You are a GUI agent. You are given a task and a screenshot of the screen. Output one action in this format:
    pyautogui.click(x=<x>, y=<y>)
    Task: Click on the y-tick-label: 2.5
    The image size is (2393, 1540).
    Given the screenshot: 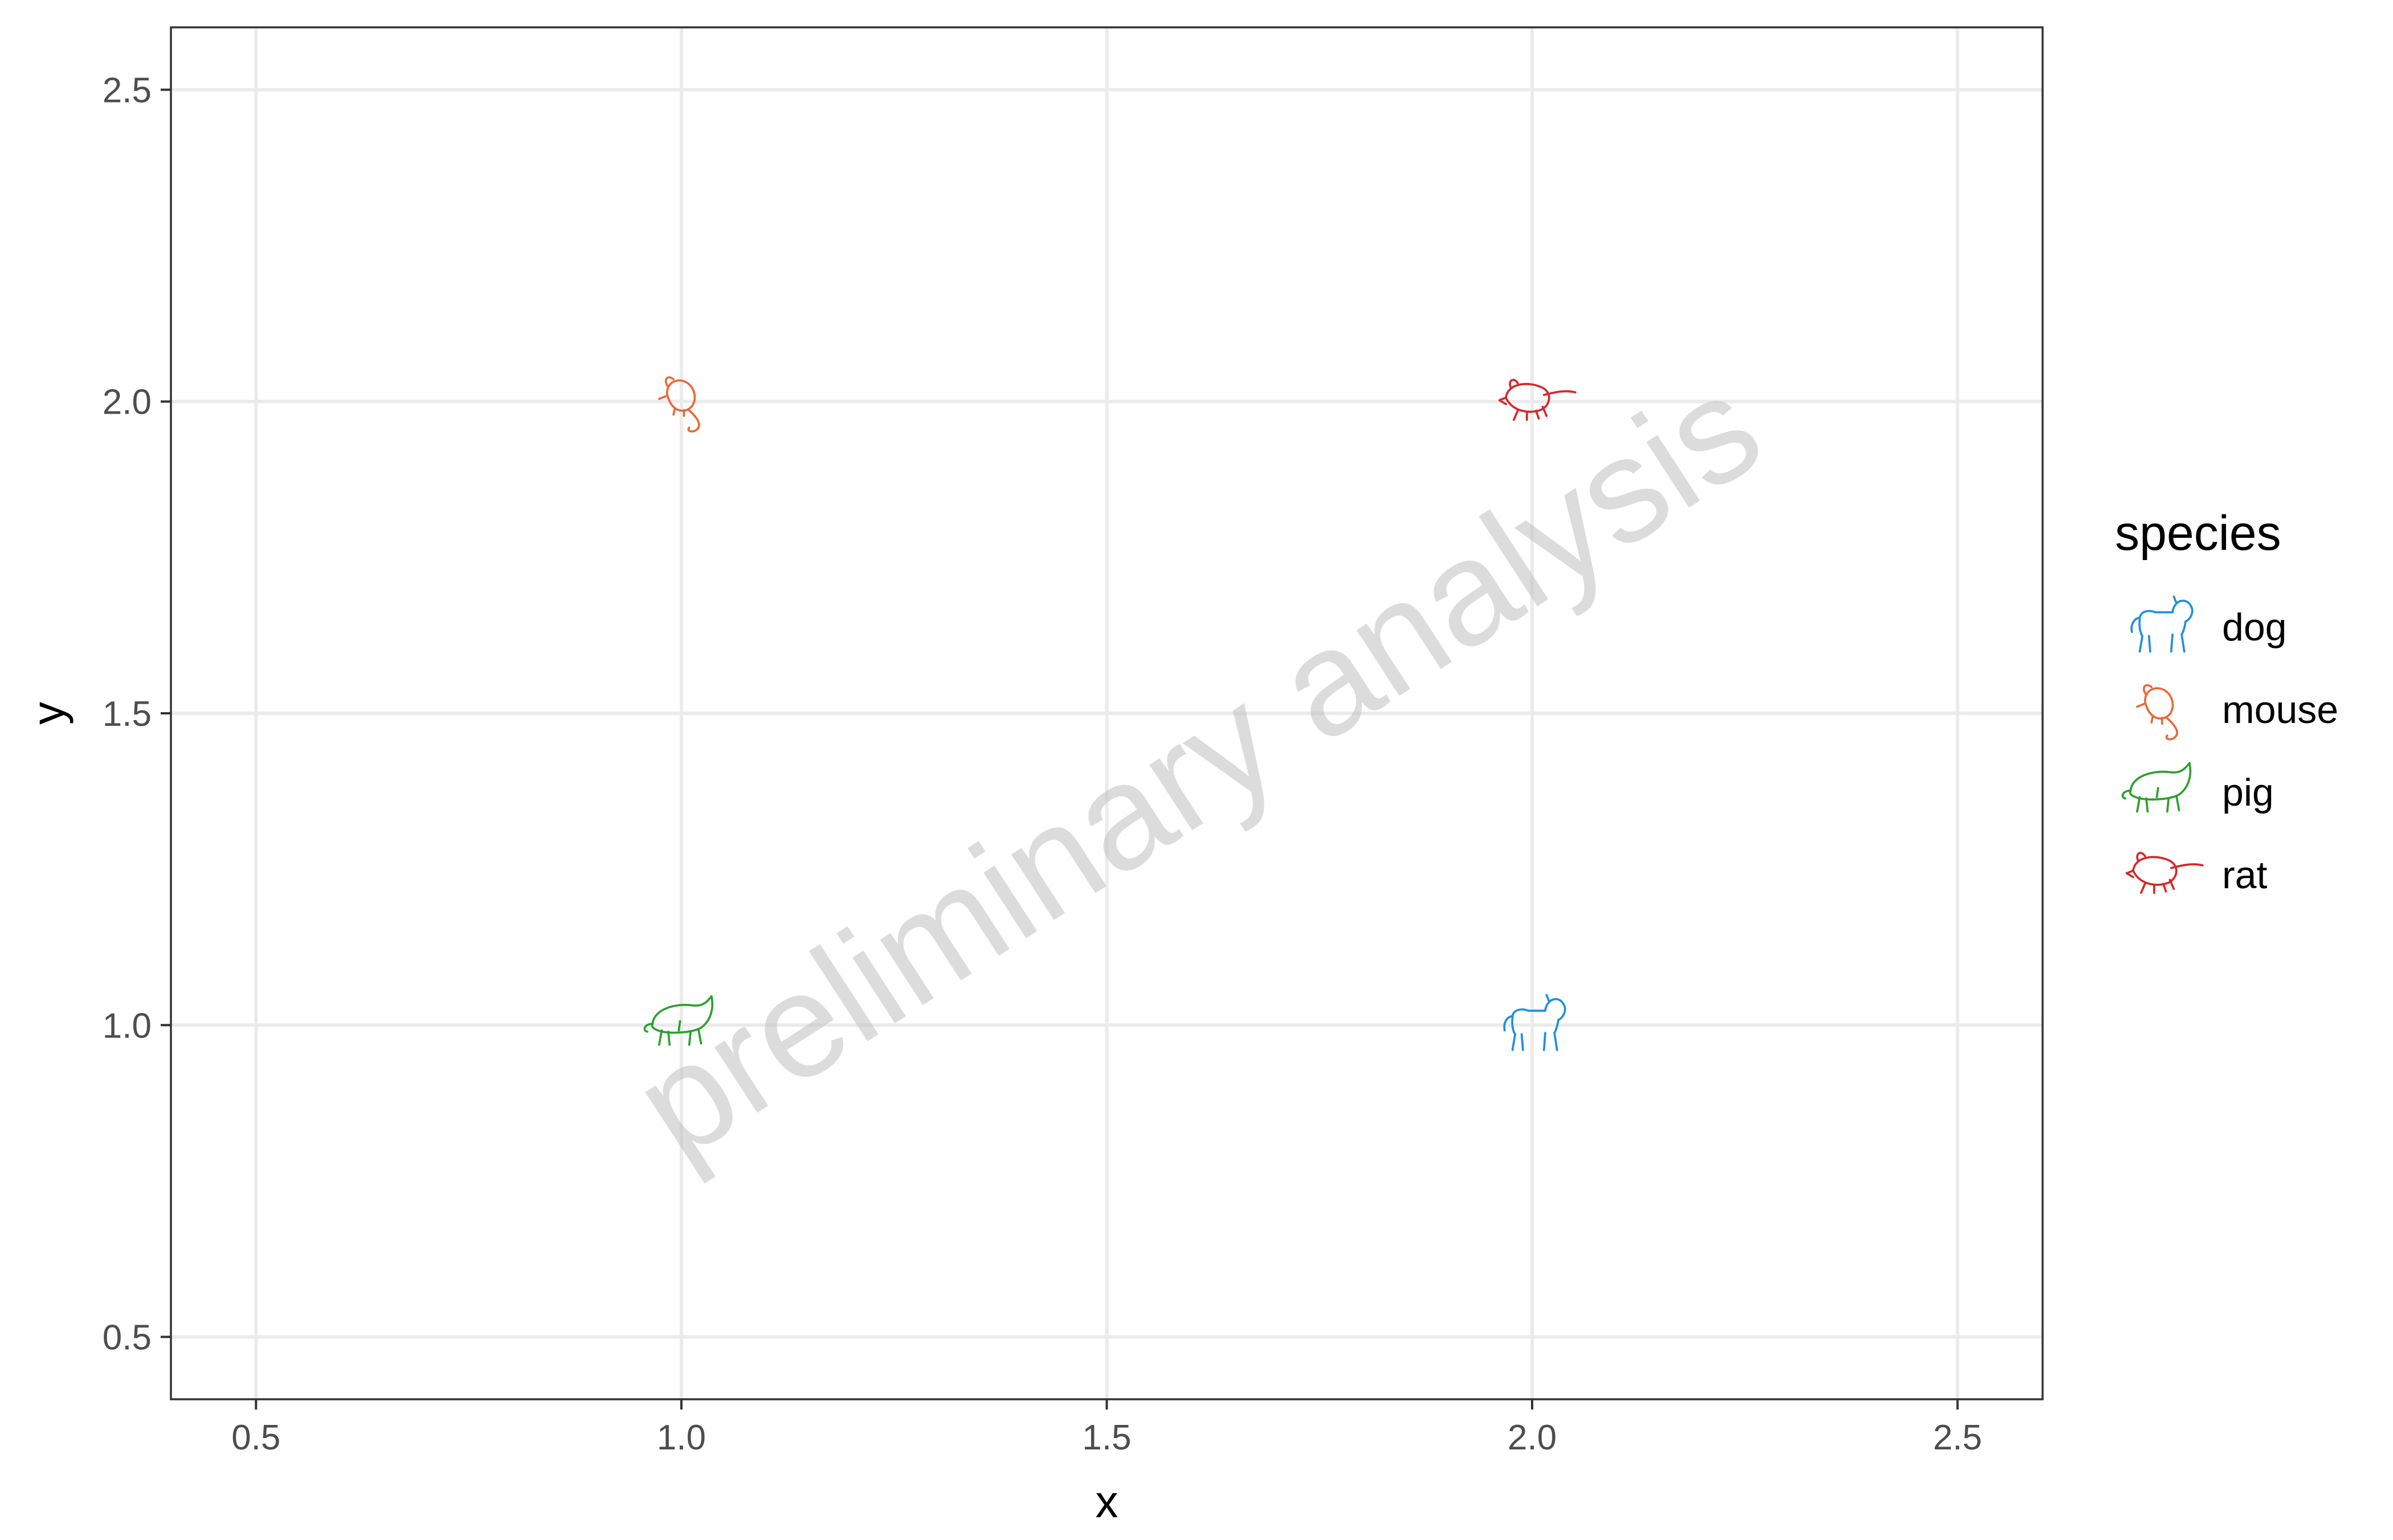 What is the action you would take?
    pyautogui.click(x=128, y=90)
    